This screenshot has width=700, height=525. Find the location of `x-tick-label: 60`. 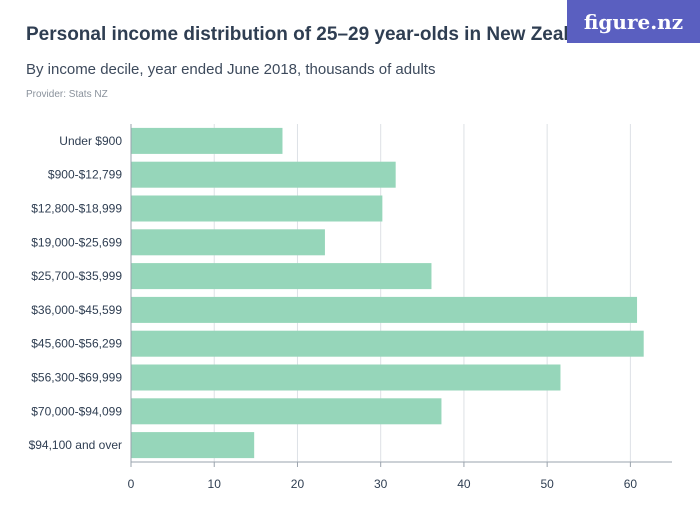

x-tick-label: 60 is located at coordinates (631, 484).